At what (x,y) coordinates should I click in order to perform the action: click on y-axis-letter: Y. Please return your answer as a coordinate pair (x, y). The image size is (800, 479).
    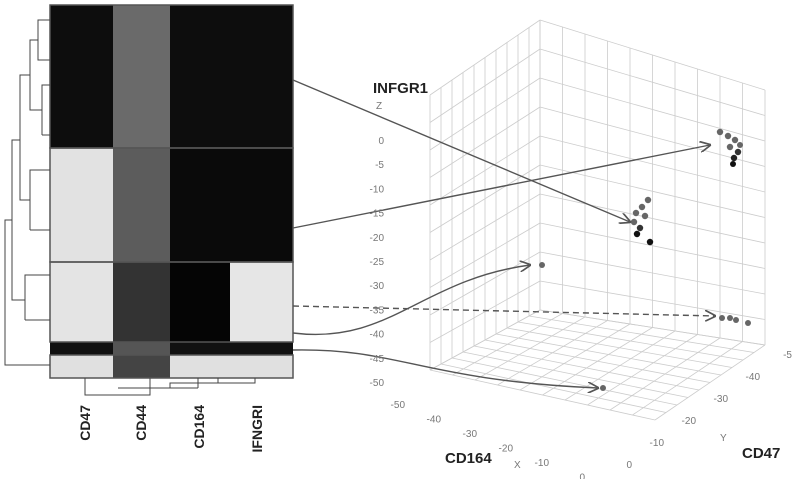
    Looking at the image, I should click on (723, 438).